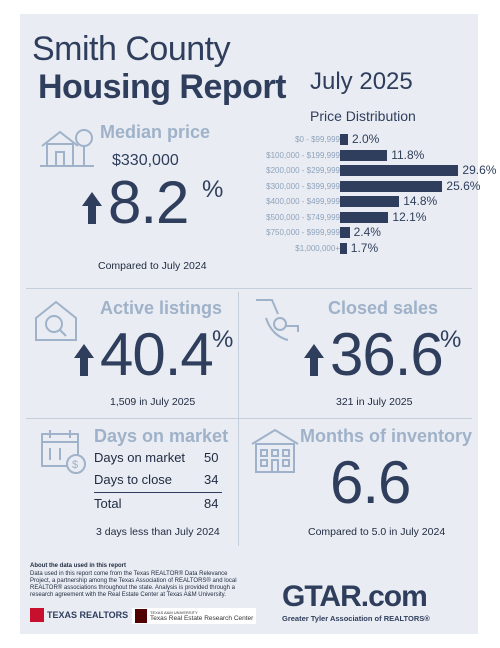 This screenshot has width=500, height=648. Describe the element at coordinates (451, 339) in the screenshot. I see `closed-pct-sign: %` at that location.